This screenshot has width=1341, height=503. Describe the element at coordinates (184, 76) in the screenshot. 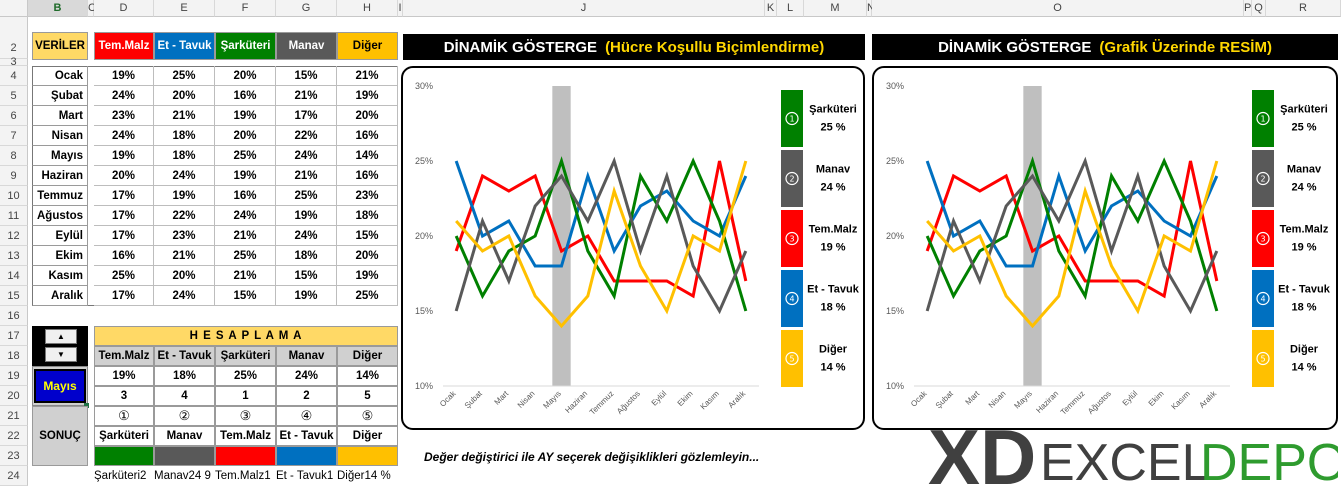

I see `month-value-0-1: 25%` at that location.